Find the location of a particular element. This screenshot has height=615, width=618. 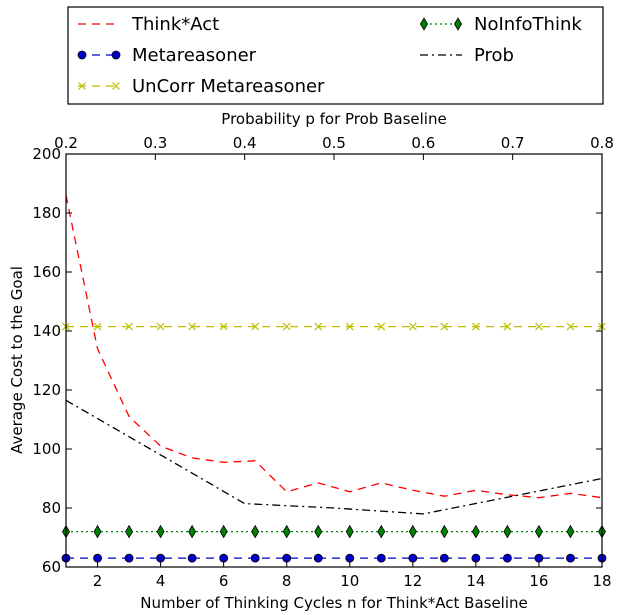

top-tick-label: 0.5 is located at coordinates (334, 143).